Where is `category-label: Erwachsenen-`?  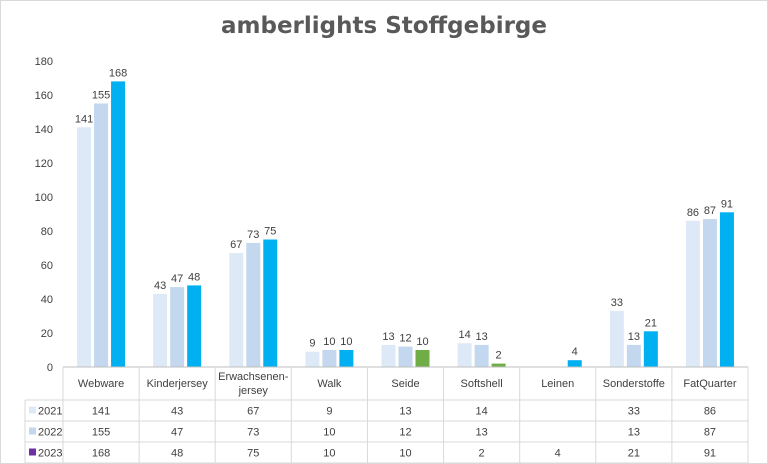
category-label: Erwachsenen- is located at coordinates (253, 377).